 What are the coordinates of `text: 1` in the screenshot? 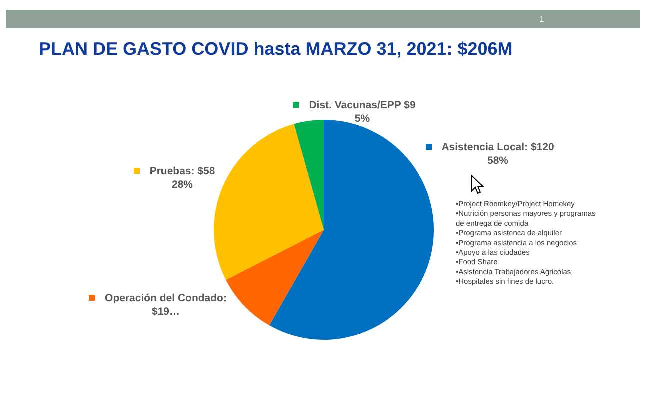 It's located at (542, 19).